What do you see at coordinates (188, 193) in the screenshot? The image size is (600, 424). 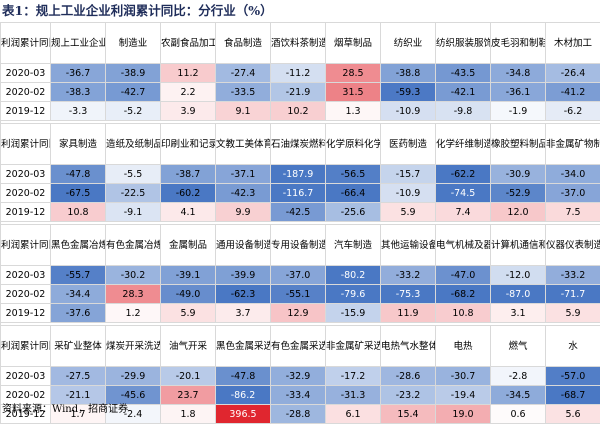 I see `value-cell: -60.2` at bounding box center [188, 193].